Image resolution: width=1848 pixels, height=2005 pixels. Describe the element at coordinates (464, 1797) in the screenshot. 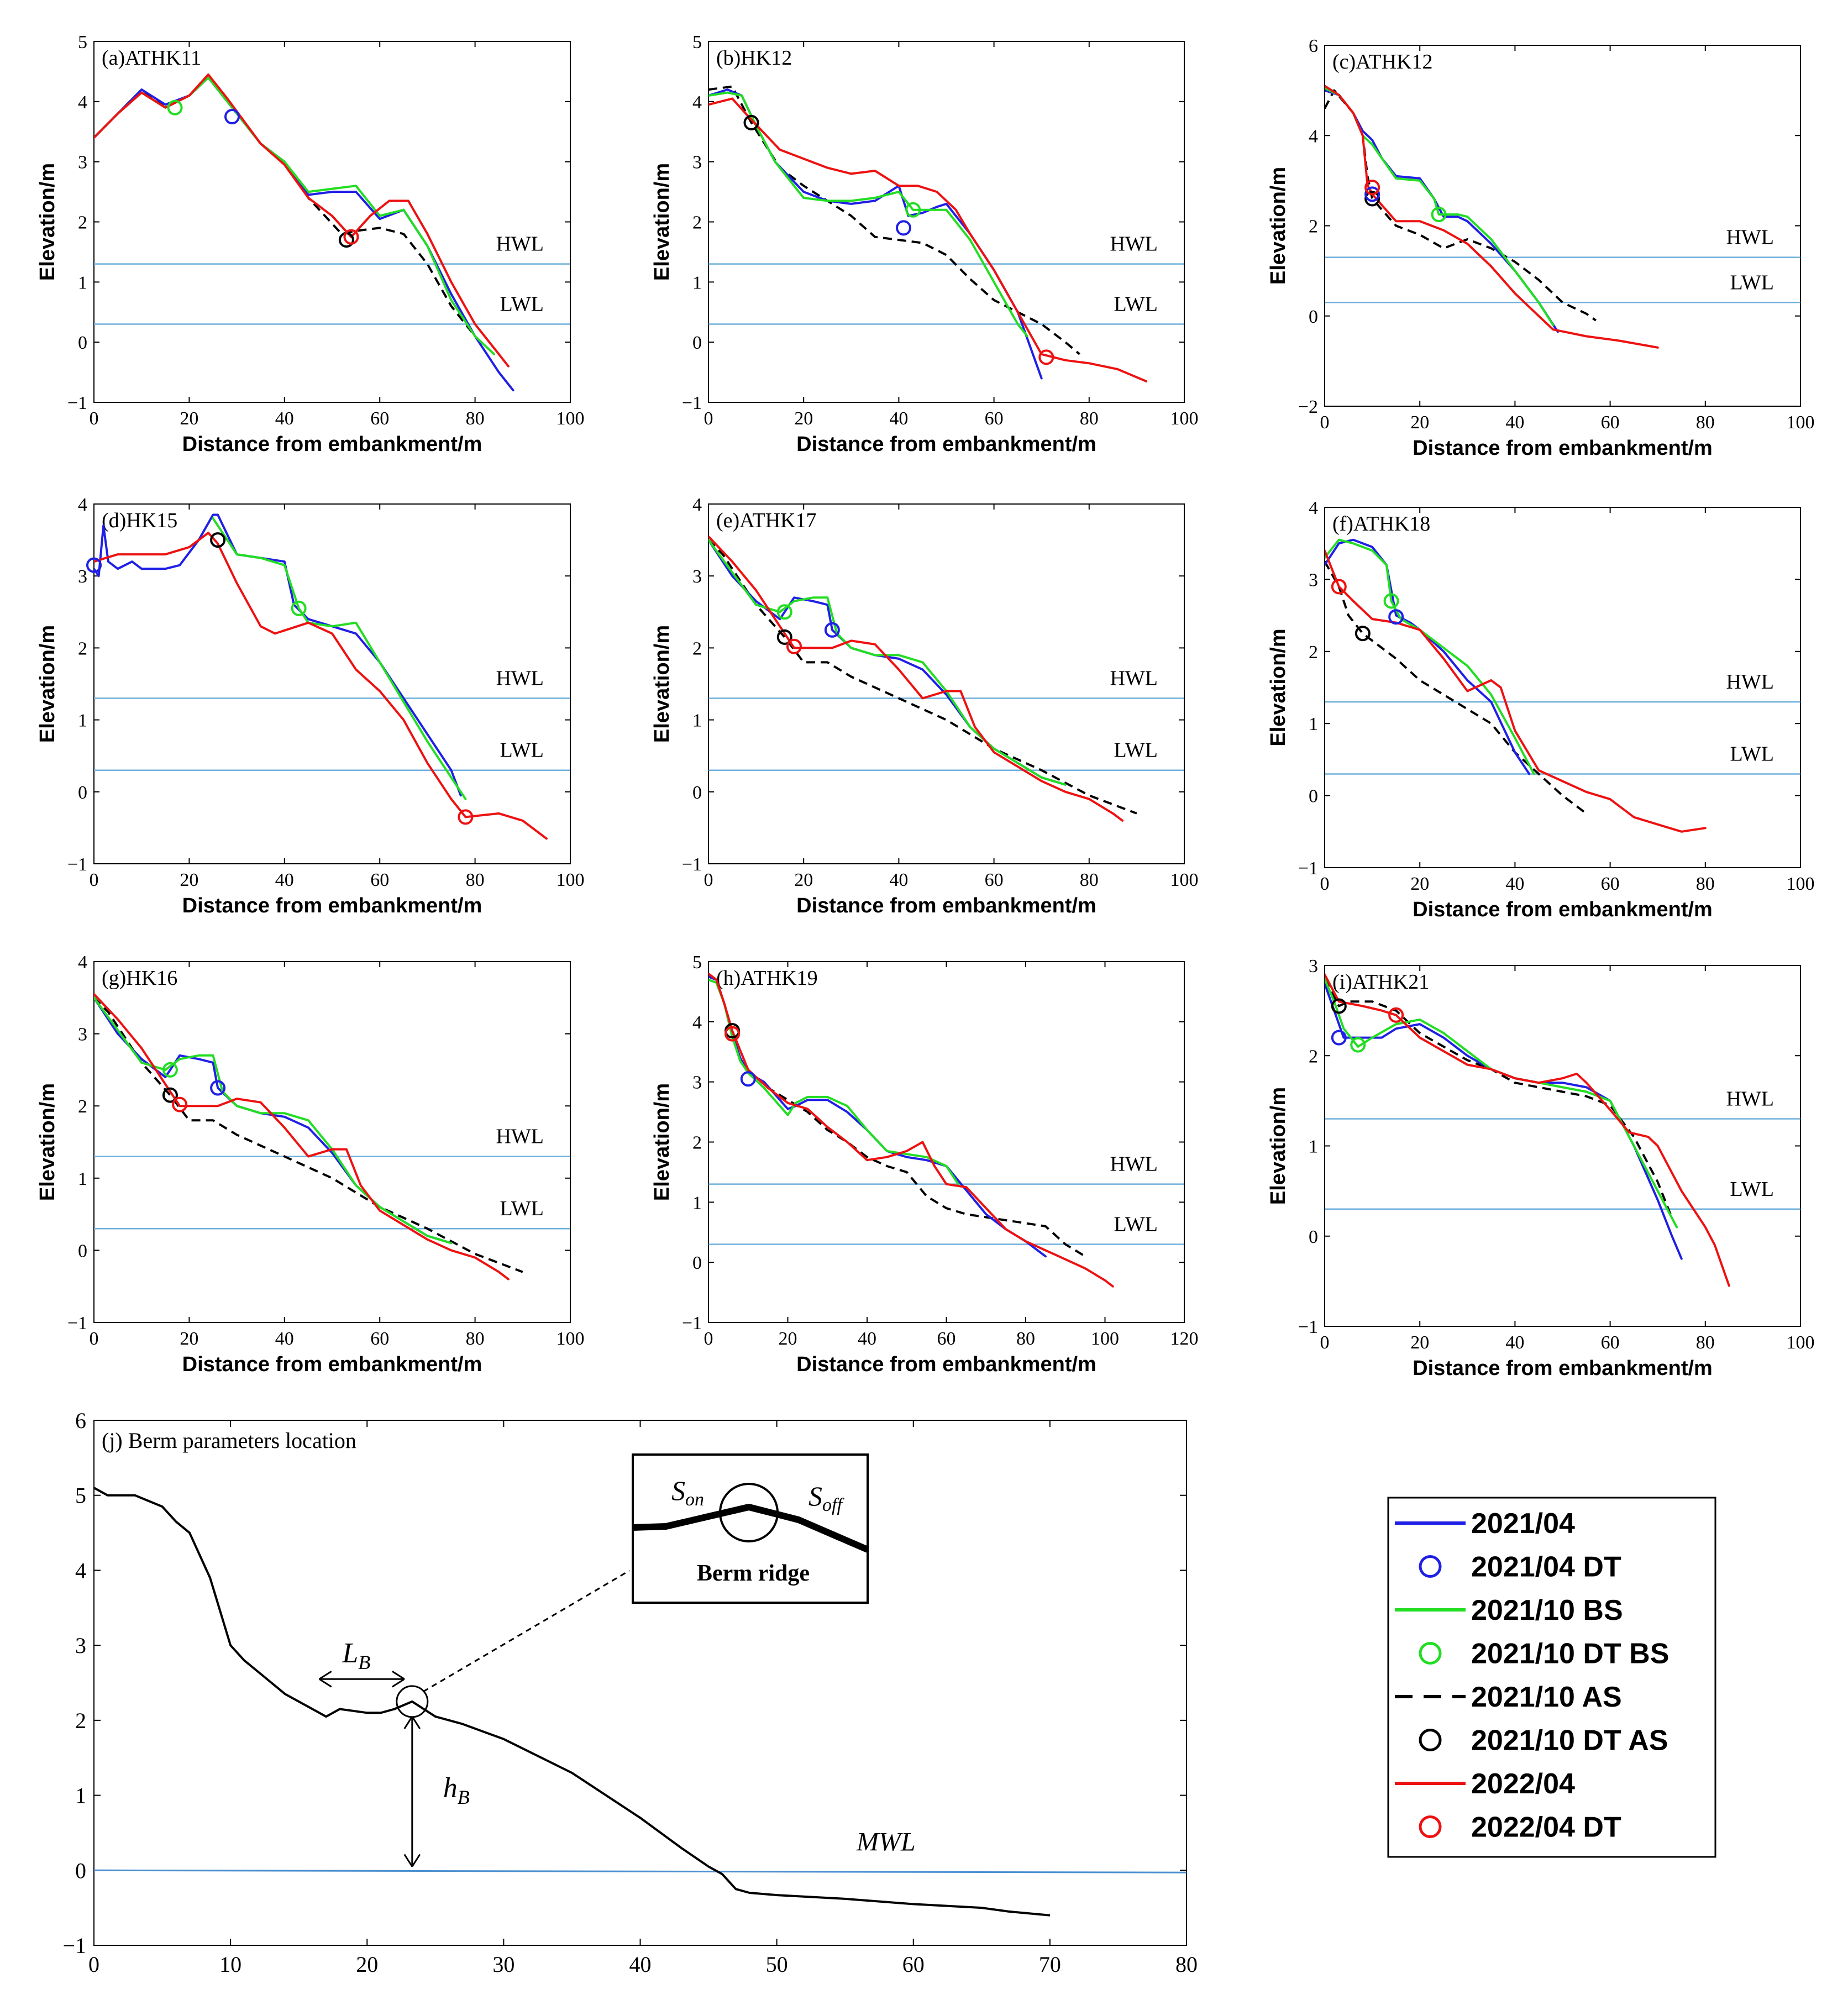

I see `hb-label-sub: B` at that location.